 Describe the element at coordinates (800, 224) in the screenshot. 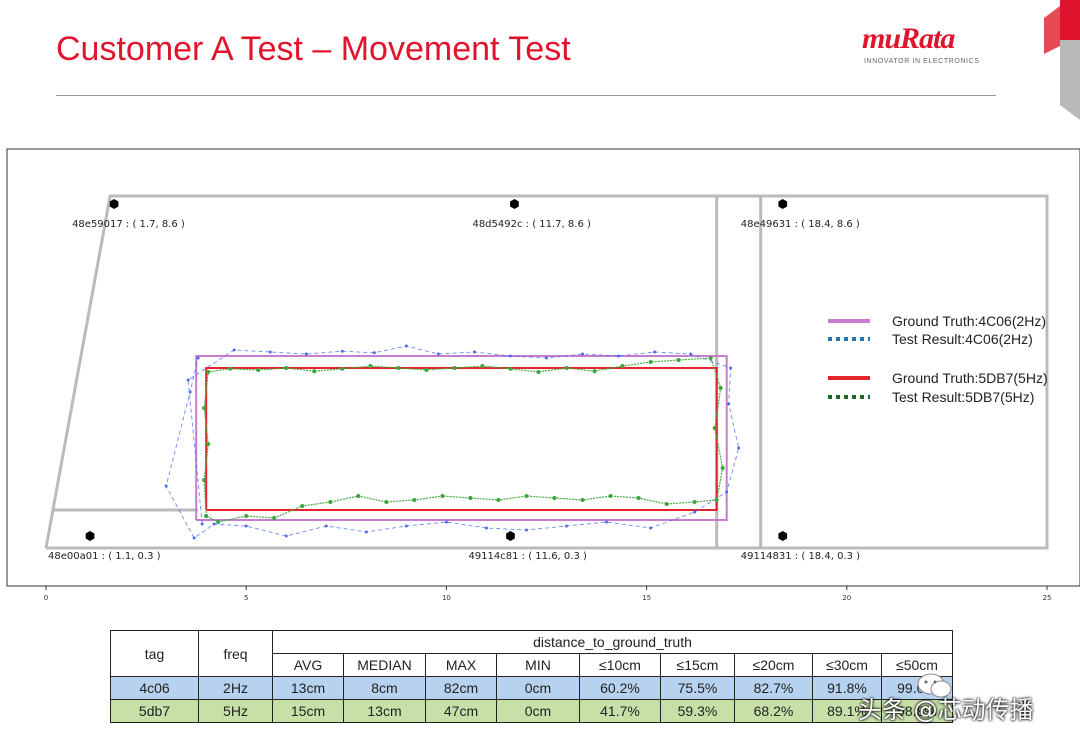

I see `anchor-label: 48e49631 : ( 18.4, 8.6 )` at that location.